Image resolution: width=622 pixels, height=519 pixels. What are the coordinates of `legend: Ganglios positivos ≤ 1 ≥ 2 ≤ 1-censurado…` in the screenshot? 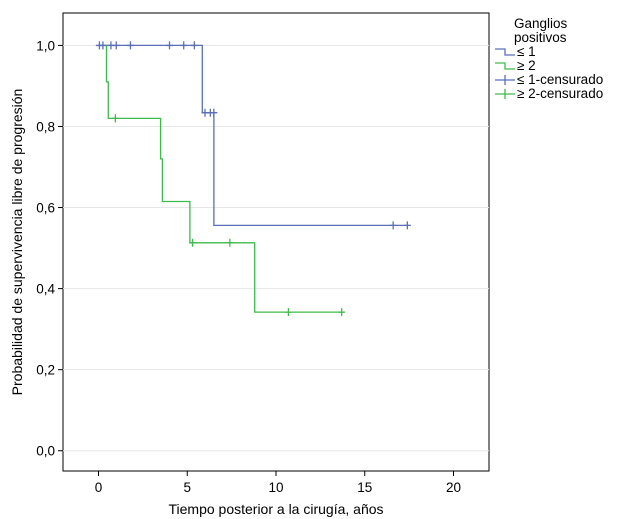 It's located at (548, 59).